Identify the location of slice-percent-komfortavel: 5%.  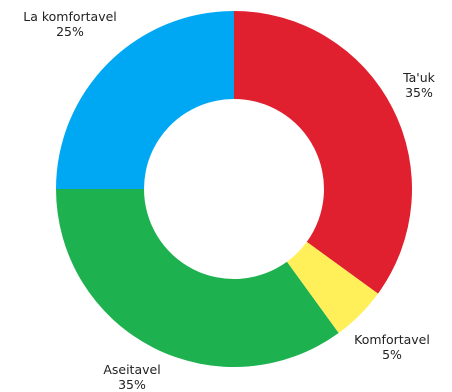
(392, 354).